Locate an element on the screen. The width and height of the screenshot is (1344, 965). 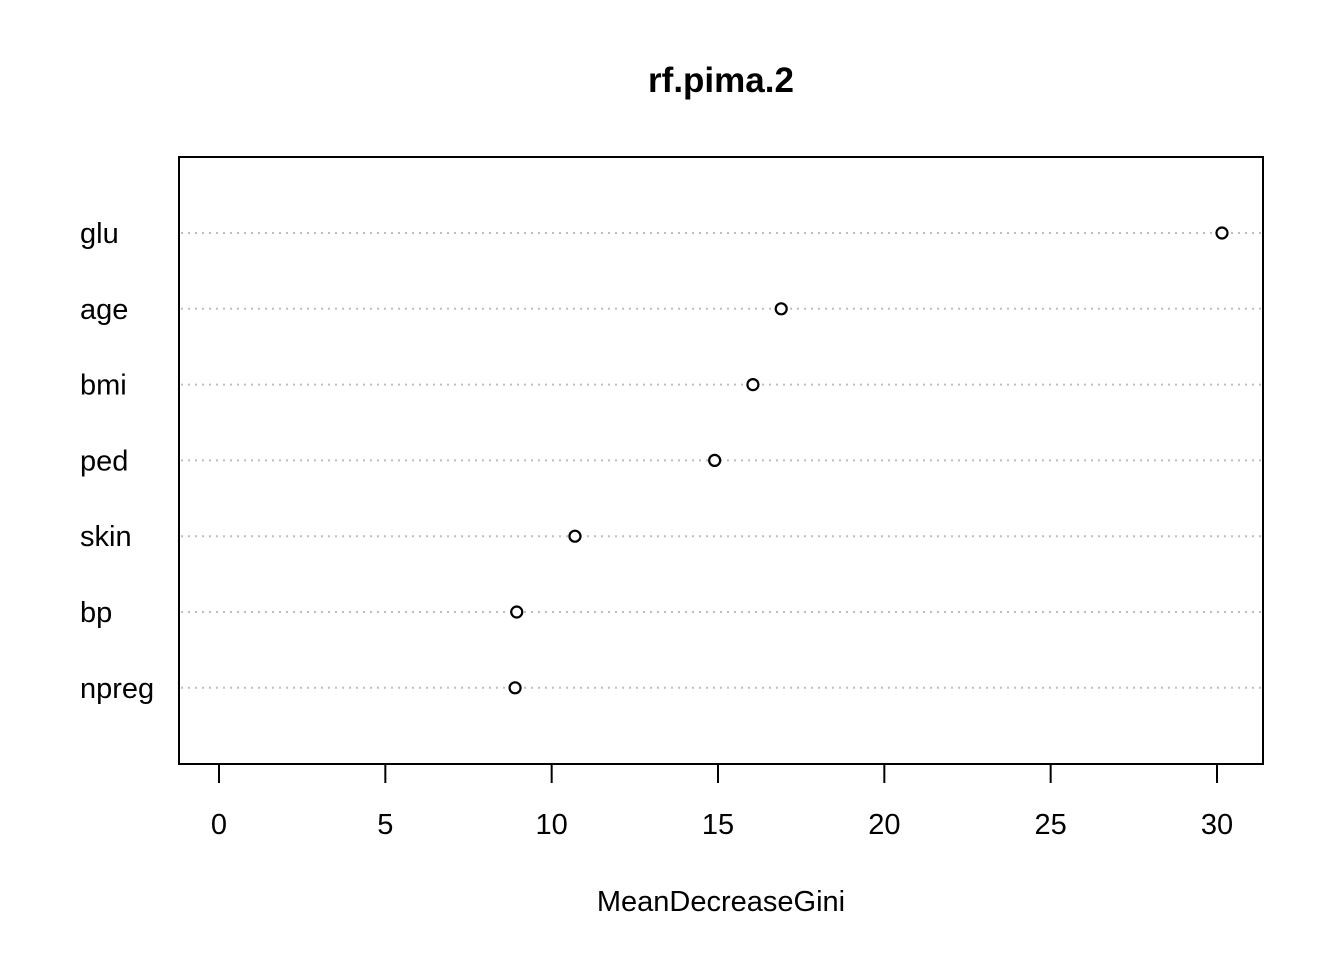
x-axis-label: MeanDecreaseGini is located at coordinates (721, 902).